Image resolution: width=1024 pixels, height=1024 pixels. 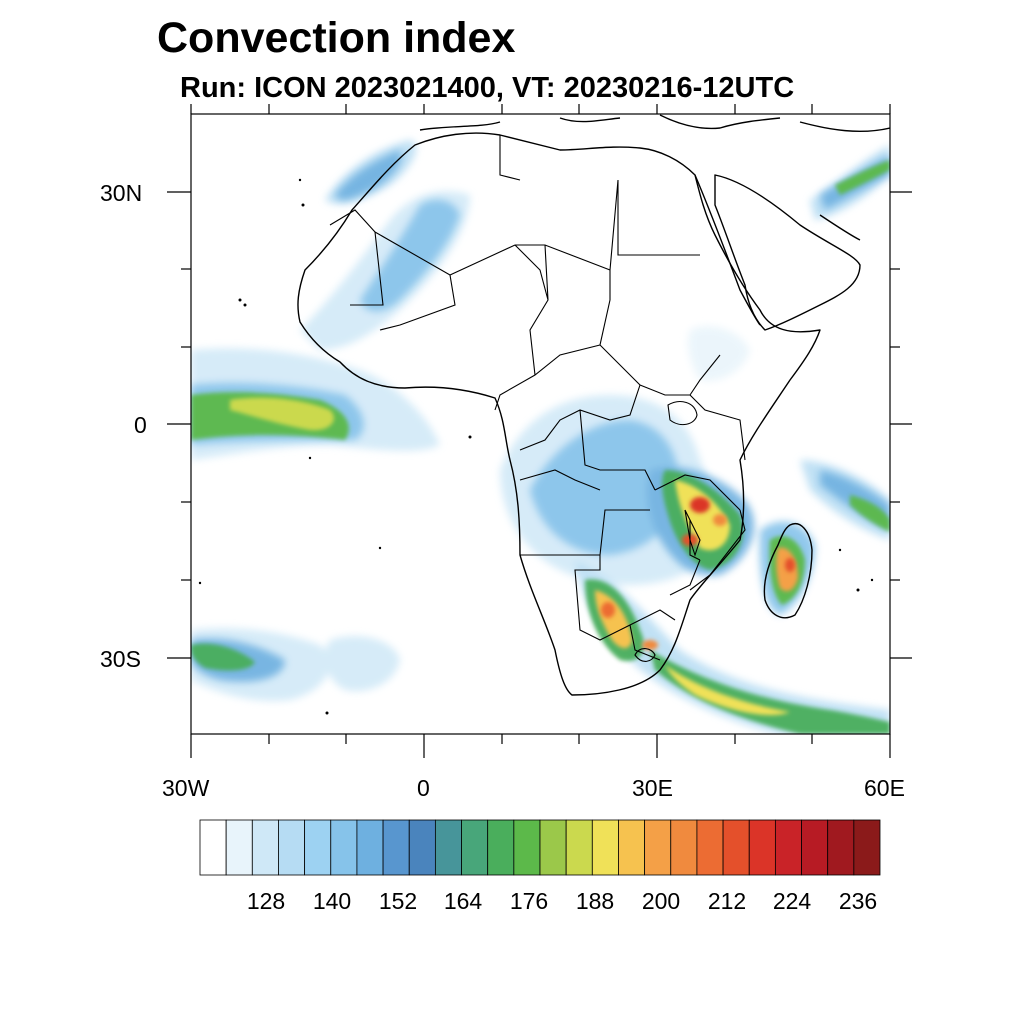 What do you see at coordinates (682, 413) in the screenshot?
I see `lake-victoria` at bounding box center [682, 413].